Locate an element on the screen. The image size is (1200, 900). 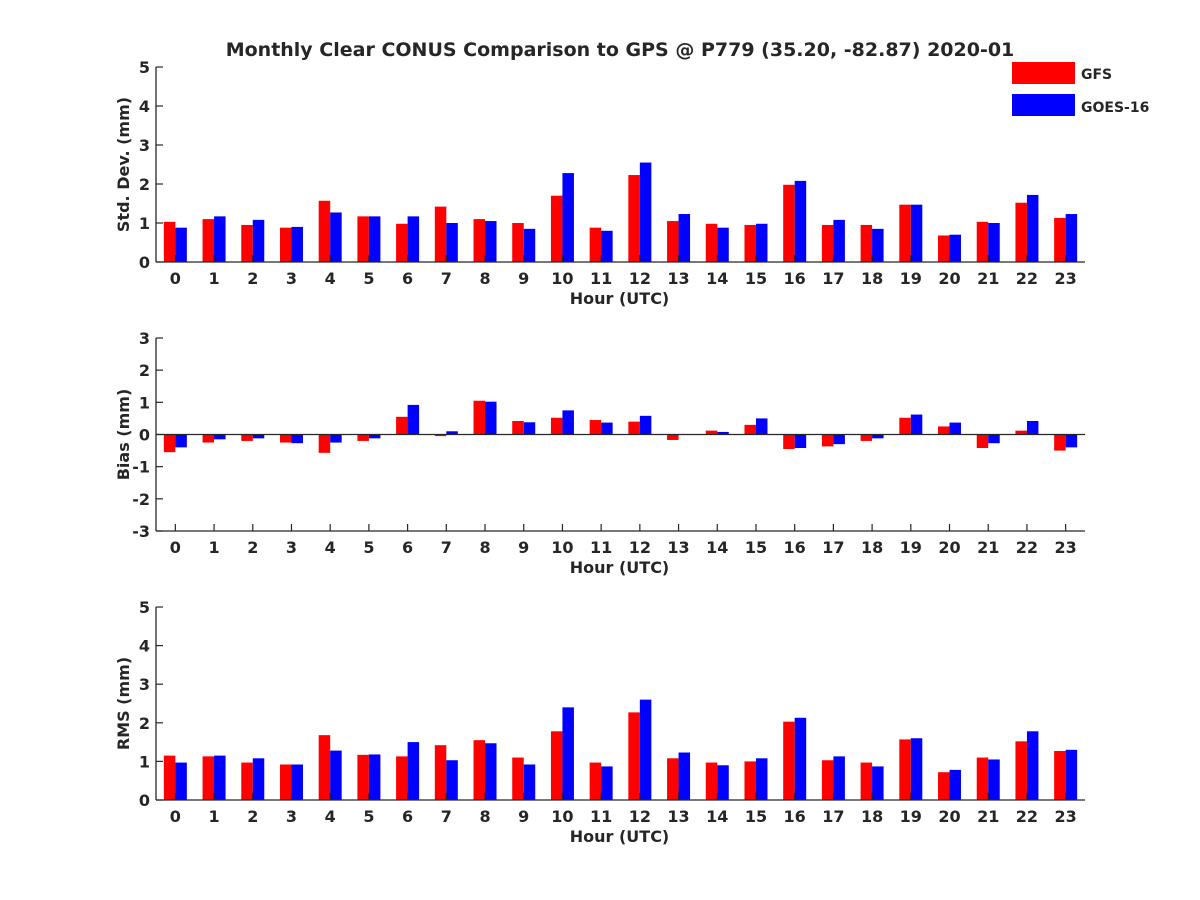
y-tick-label: 3 is located at coordinates (144, 145).